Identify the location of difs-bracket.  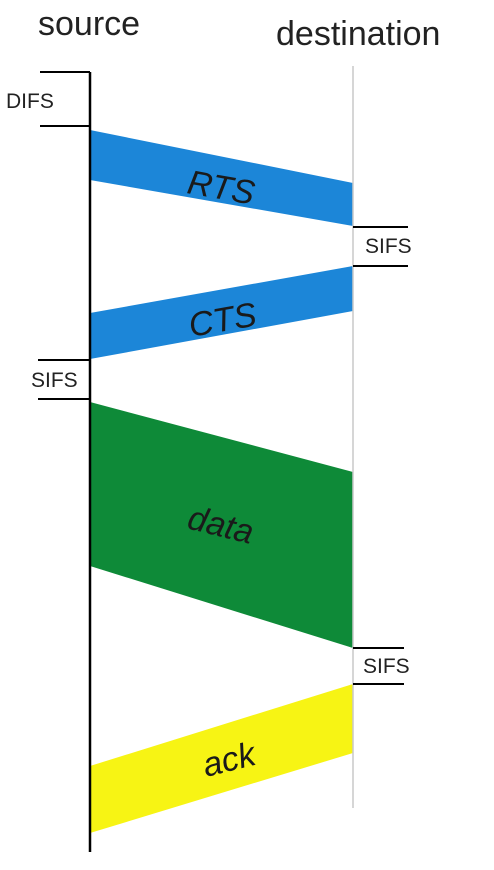
(65, 99).